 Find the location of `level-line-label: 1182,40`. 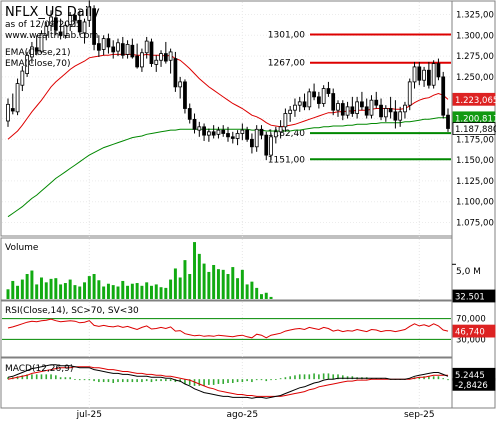

level-line-label: 1182,40 is located at coordinates (286, 134).